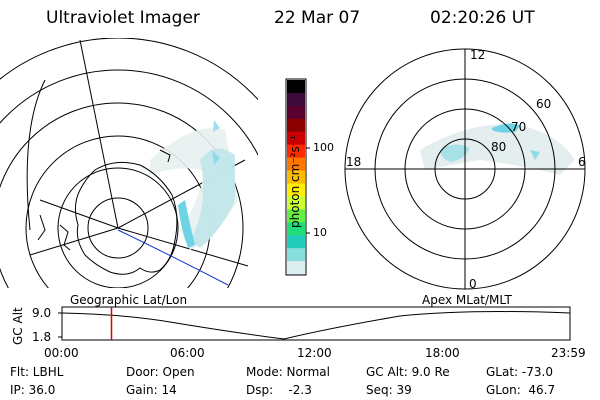 The image size is (600, 400). I want to click on mag-line, so click(173, 257).